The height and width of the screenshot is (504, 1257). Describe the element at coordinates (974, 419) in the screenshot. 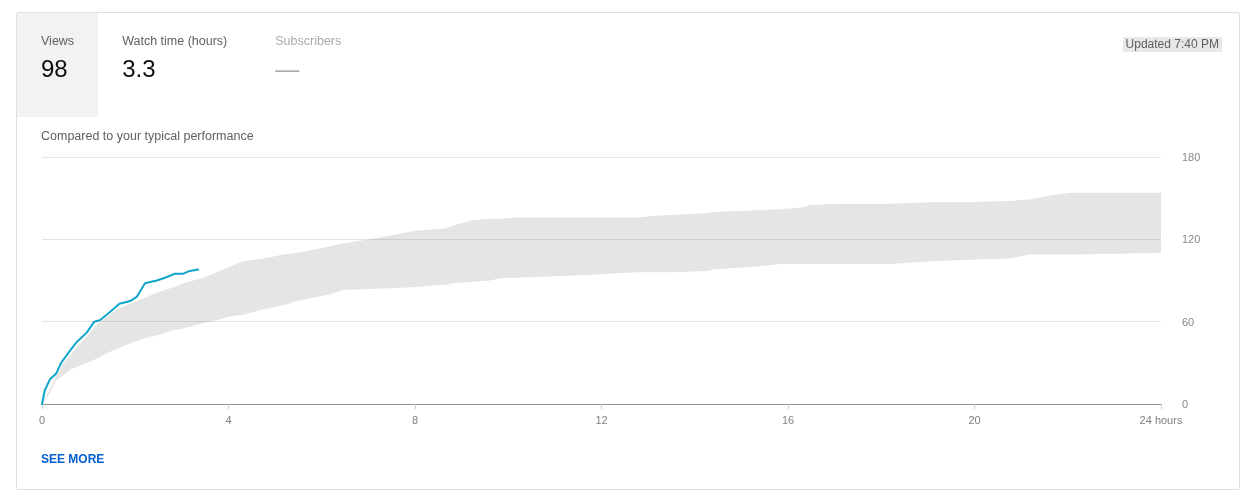

I see `x-tick-label: 20` at that location.